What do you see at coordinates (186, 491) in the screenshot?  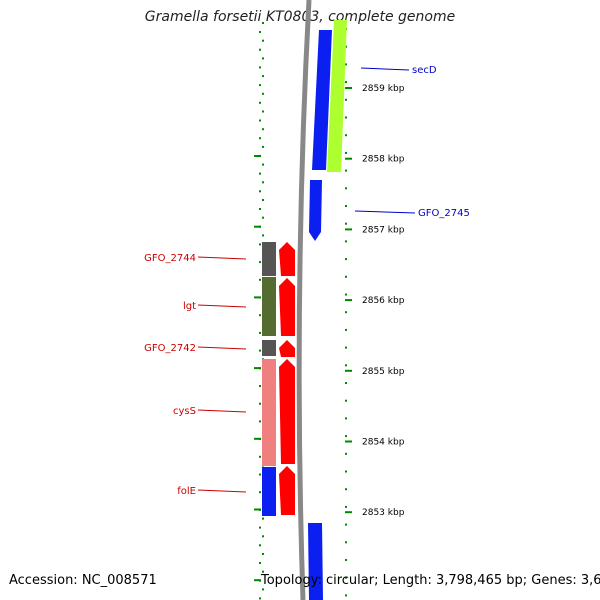 I see `gene-label-fole: folE` at bounding box center [186, 491].